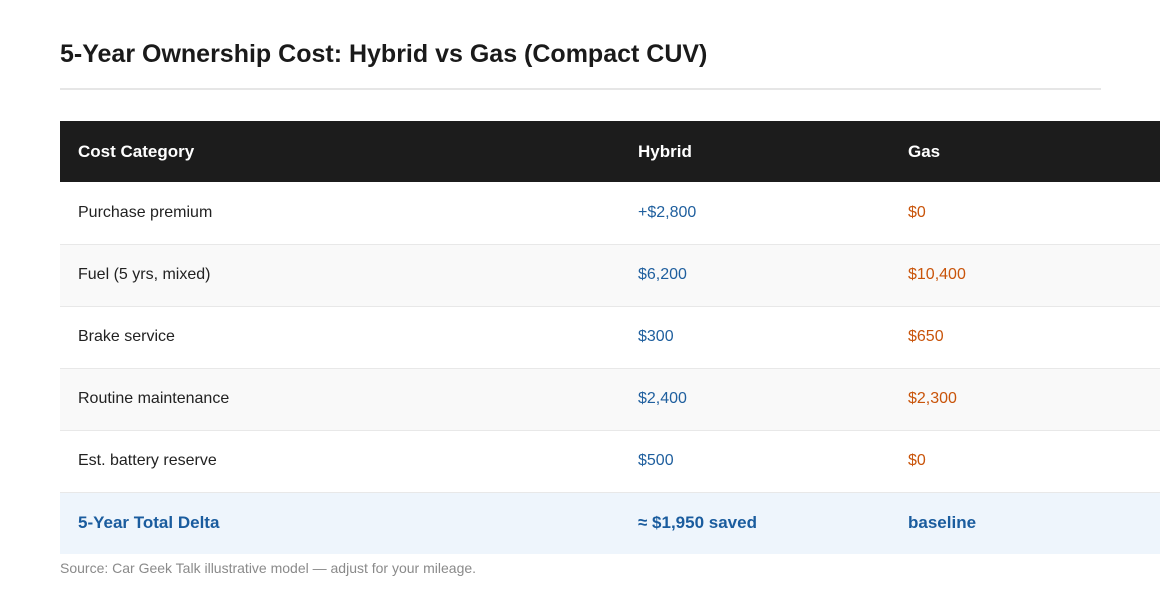  What do you see at coordinates (924, 151) in the screenshot?
I see `column-header: Gas` at bounding box center [924, 151].